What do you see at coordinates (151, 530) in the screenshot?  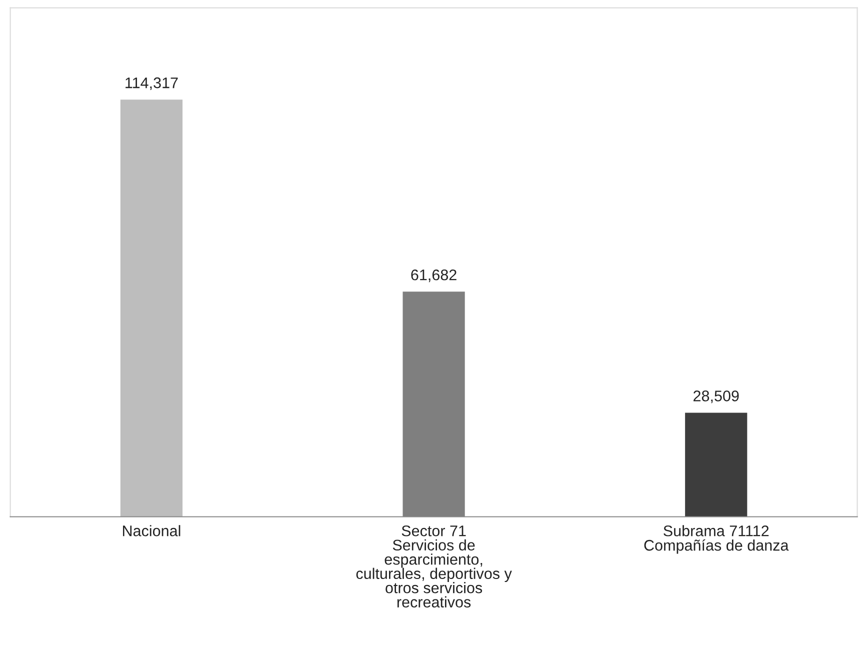 I see `x-tick-label: Nacional` at bounding box center [151, 530].